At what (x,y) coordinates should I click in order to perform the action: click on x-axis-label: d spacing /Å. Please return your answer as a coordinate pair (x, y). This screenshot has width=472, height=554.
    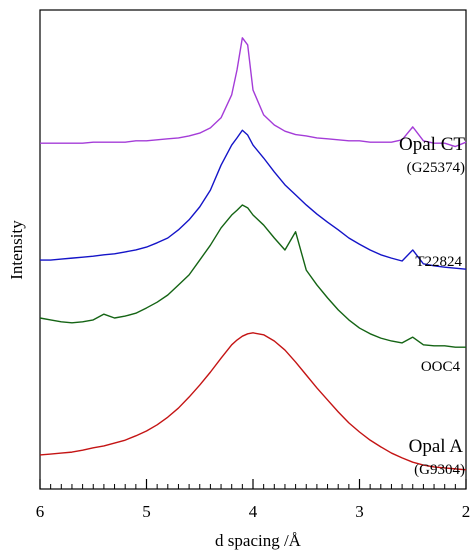
    Looking at the image, I should click on (258, 540).